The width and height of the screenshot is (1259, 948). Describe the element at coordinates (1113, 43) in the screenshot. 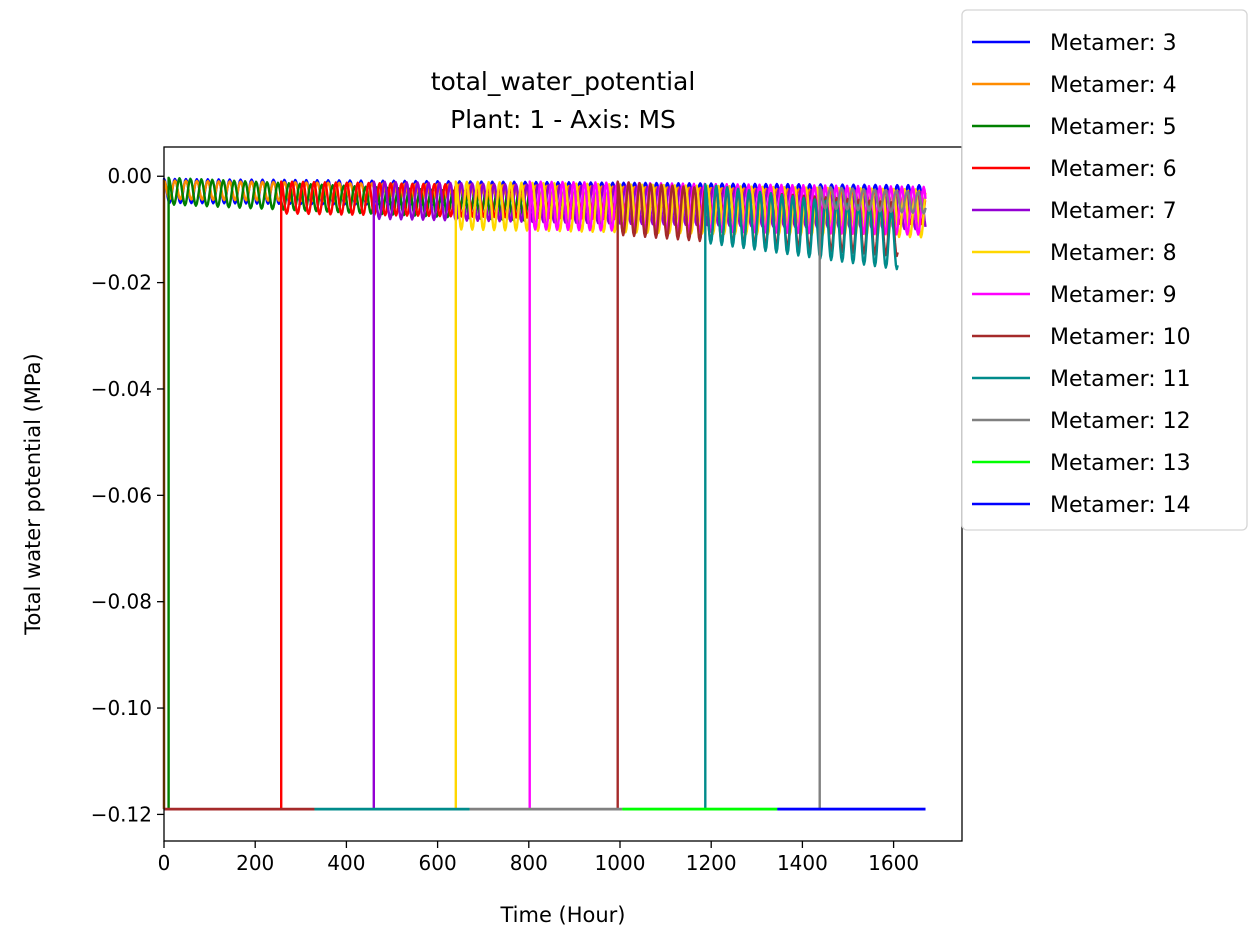

I see `legend-label: Metamer: 3` at that location.